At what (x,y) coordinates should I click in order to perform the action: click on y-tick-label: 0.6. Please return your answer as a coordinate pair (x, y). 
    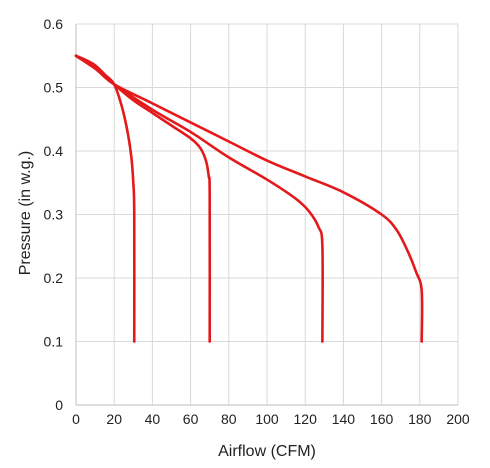
    Looking at the image, I should click on (54, 24).